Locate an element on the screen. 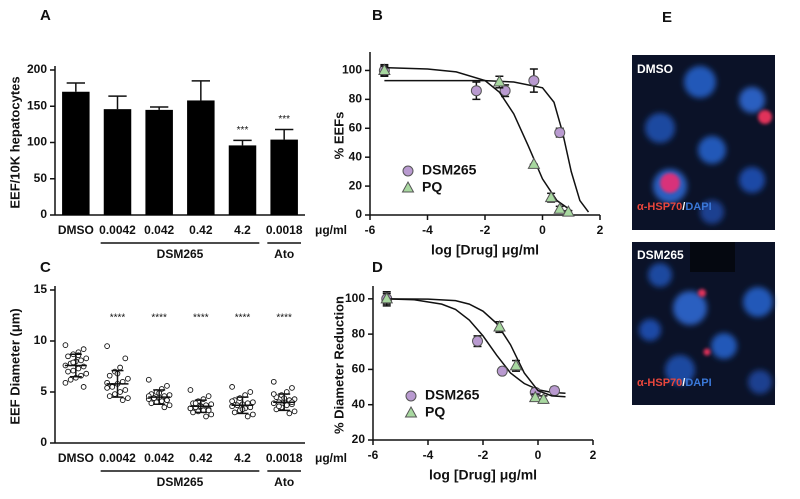 The image size is (800, 499). y-tick-label: 10 is located at coordinates (41, 340).